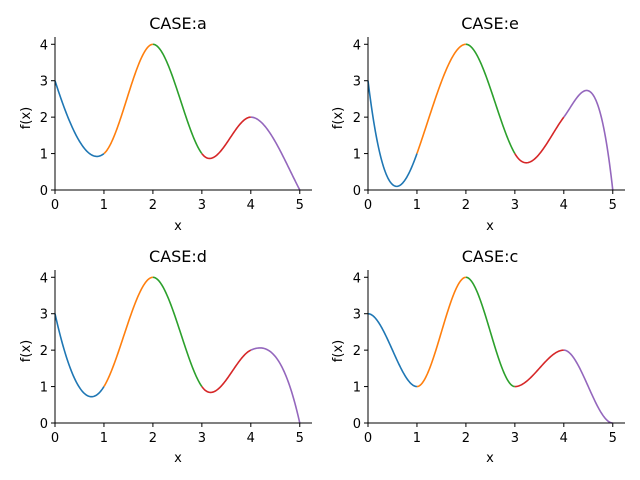 The image size is (640, 480). Describe the element at coordinates (178, 256) in the screenshot. I see `chart-title: CASE:d` at that location.